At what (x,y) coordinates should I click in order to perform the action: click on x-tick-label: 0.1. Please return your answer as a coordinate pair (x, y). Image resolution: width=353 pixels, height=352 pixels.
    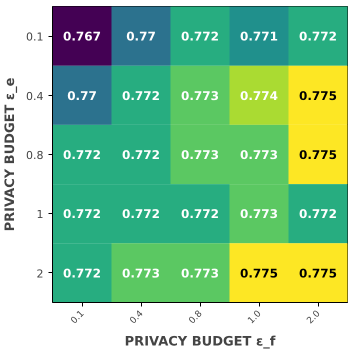
    Looking at the image, I should click on (78, 317).